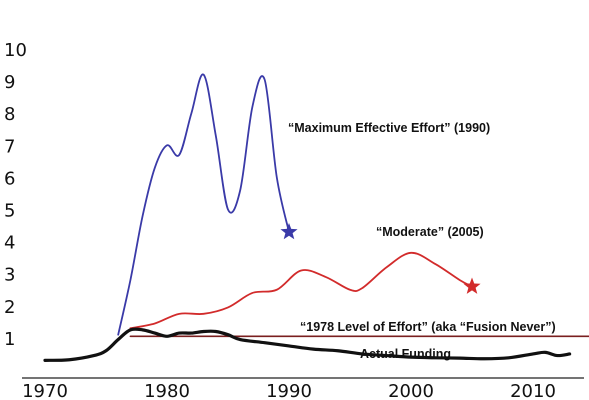  Describe the element at coordinates (411, 390) in the screenshot. I see `x-tick-label: 2000` at that location.